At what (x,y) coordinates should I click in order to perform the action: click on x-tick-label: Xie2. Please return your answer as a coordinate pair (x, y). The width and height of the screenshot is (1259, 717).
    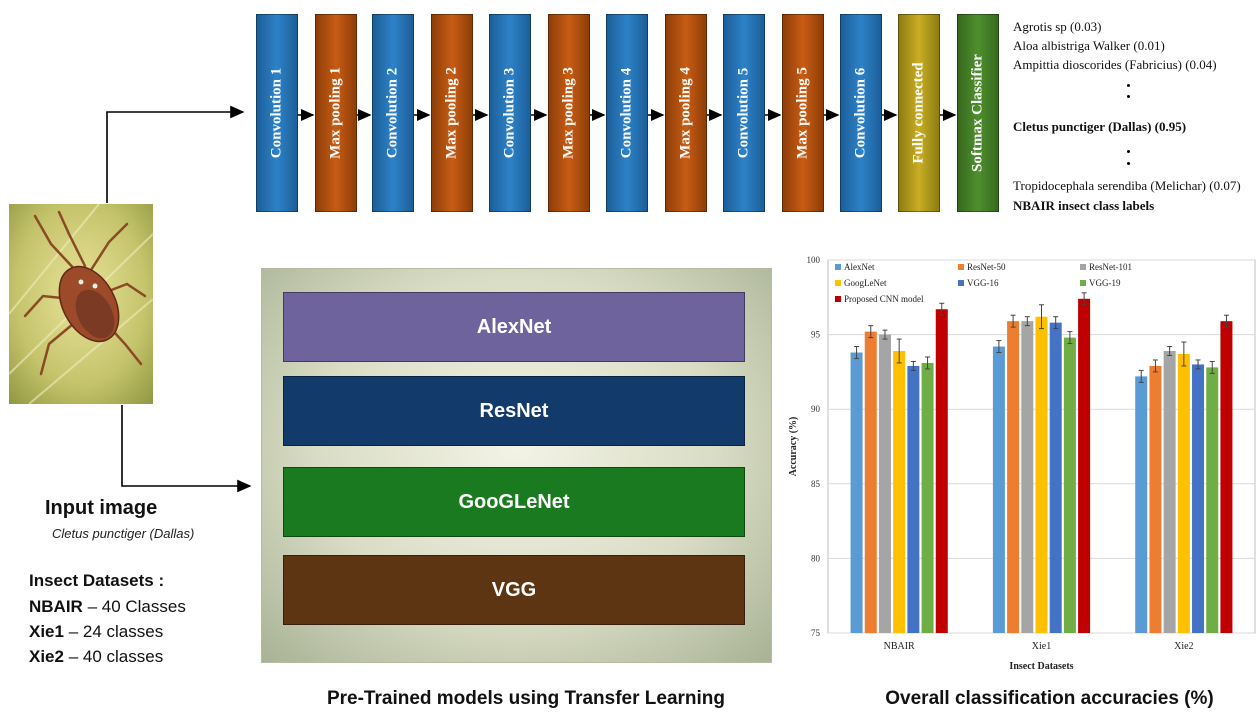
    Looking at the image, I should click on (1183, 646).